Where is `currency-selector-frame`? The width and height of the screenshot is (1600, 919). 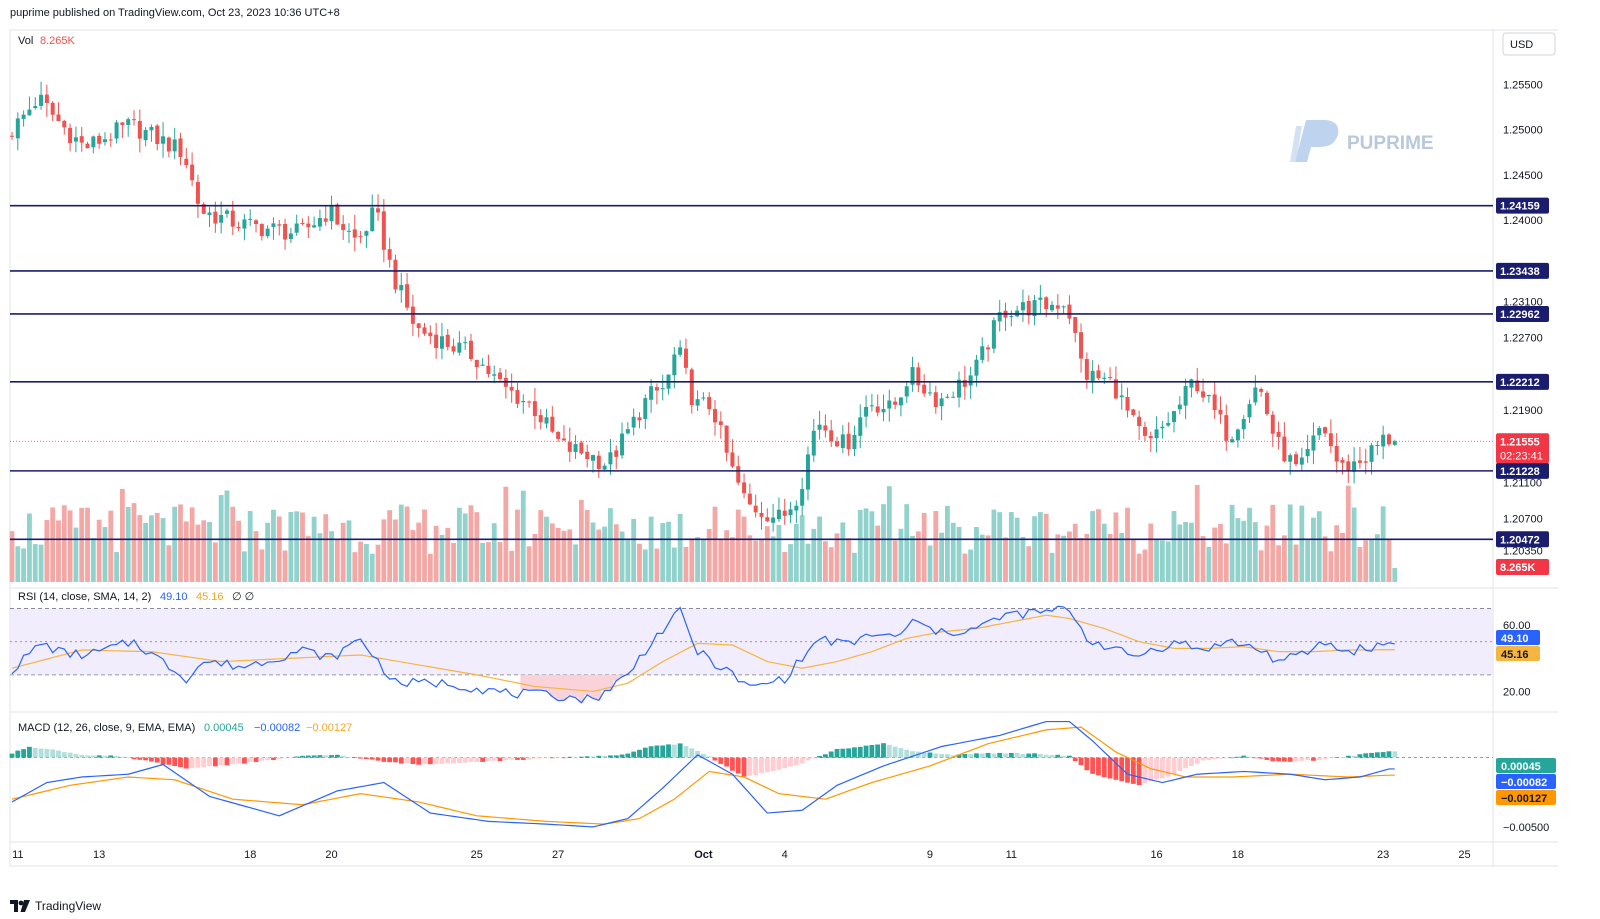 currency-selector-frame is located at coordinates (1529, 44).